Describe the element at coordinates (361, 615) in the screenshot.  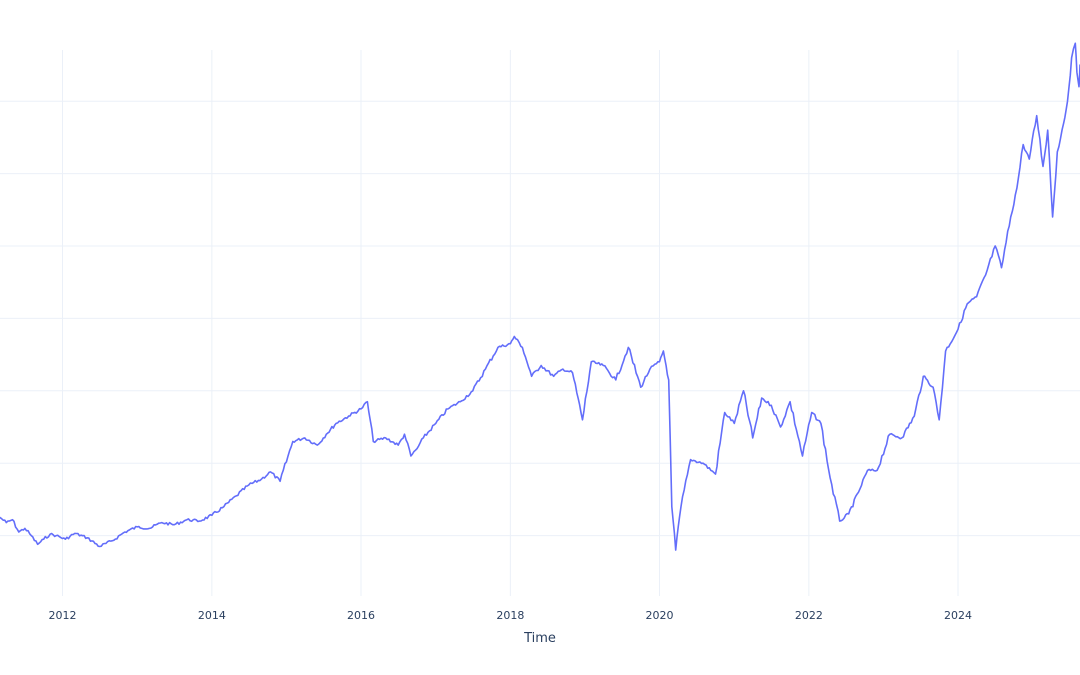
I see `x-tick-label: 2016` at that location.